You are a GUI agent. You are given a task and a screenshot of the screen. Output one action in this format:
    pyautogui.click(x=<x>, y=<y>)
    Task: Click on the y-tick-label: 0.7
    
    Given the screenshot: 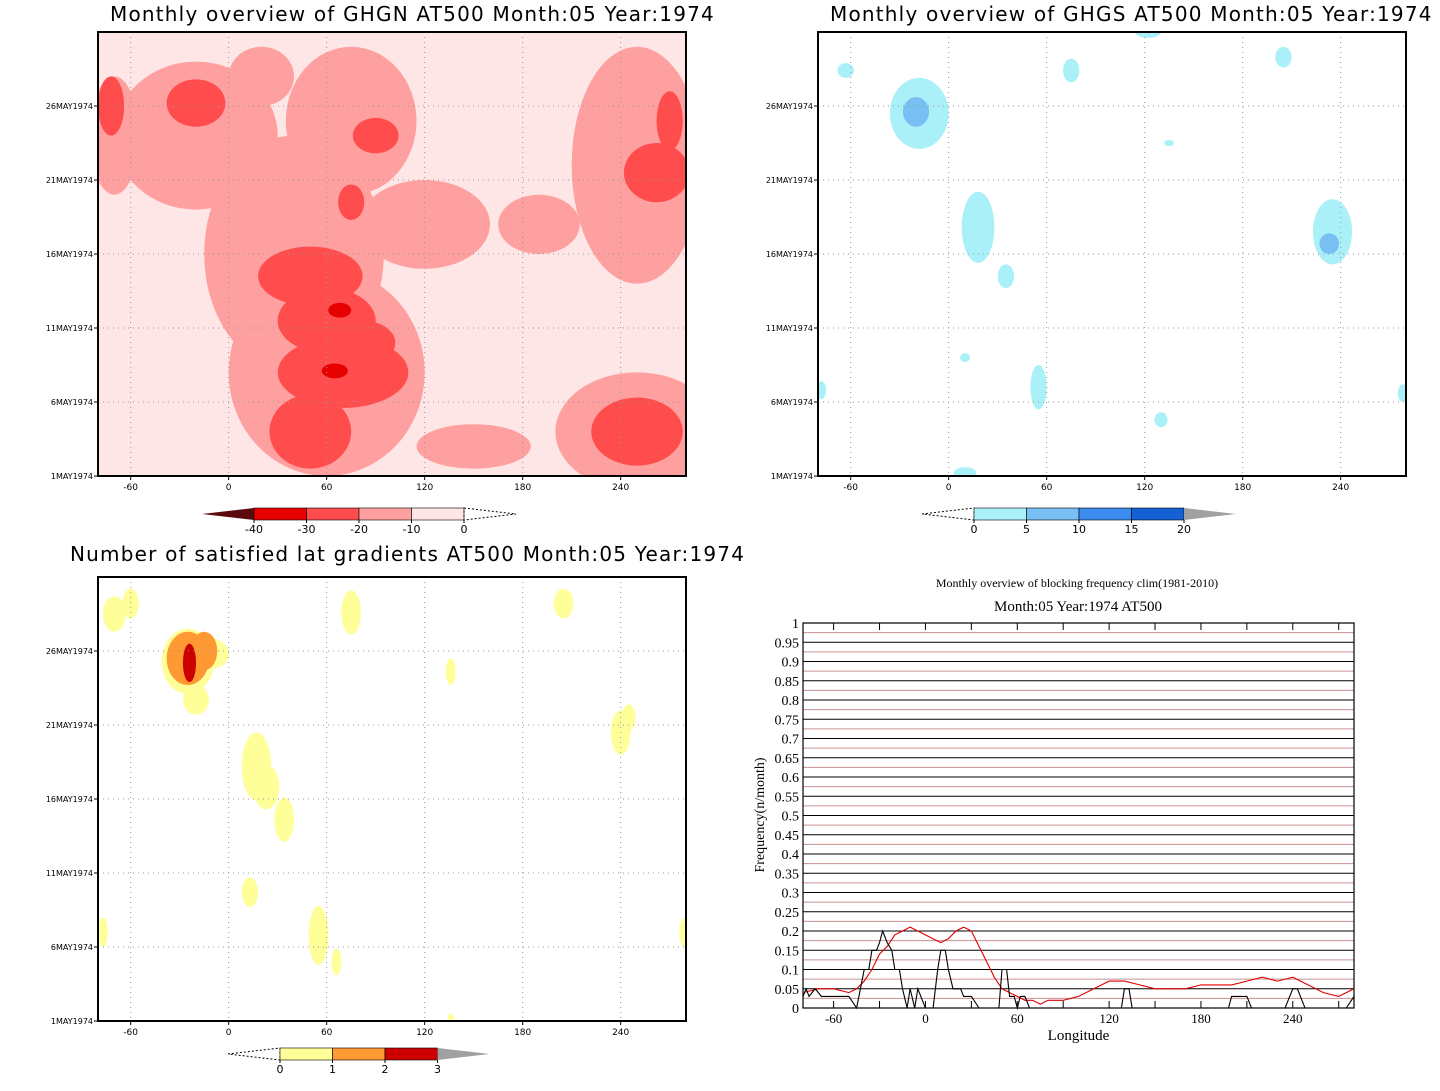 What is the action you would take?
    pyautogui.click(x=791, y=740)
    